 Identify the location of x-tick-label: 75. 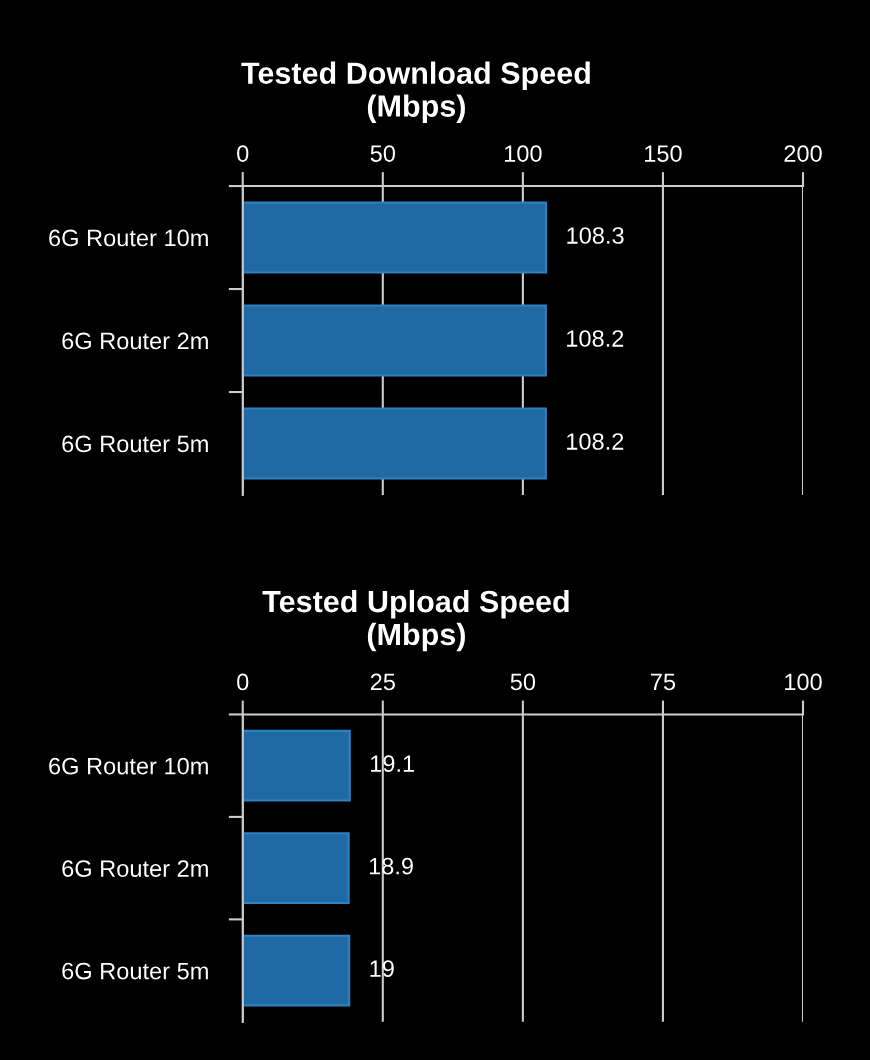
(663, 682).